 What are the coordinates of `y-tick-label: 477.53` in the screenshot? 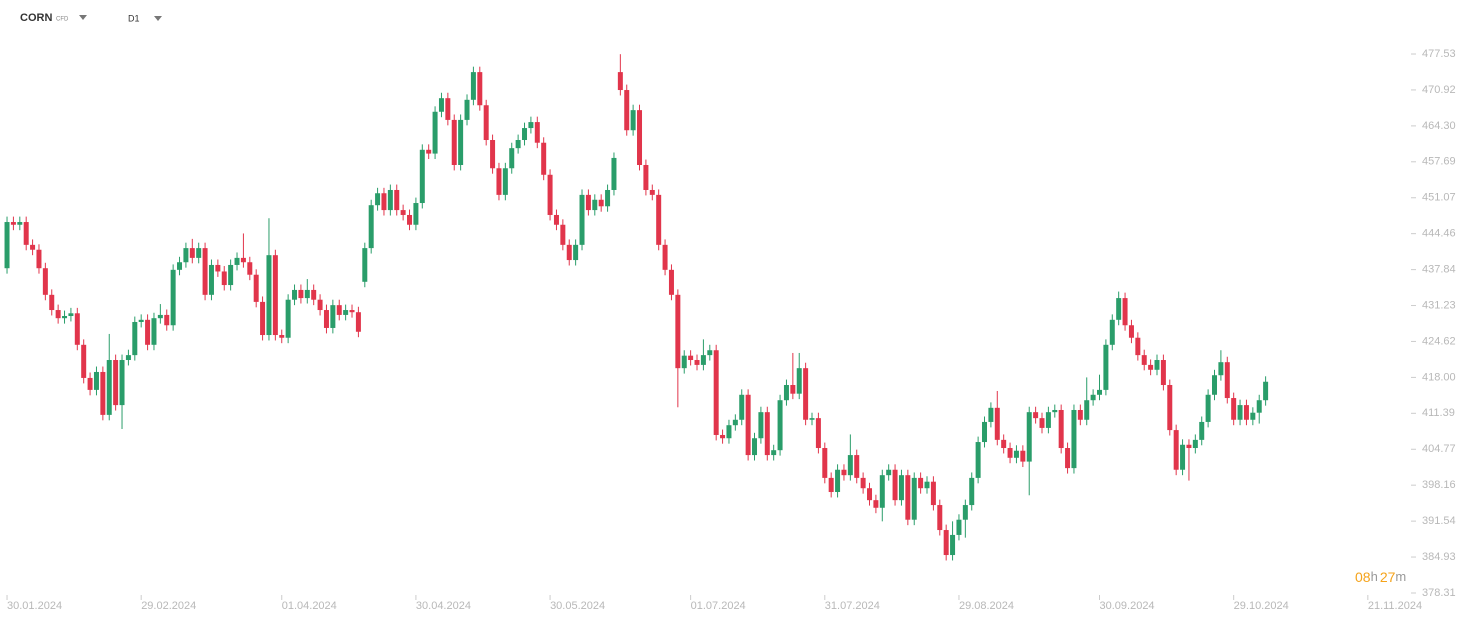 It's located at (1439, 54).